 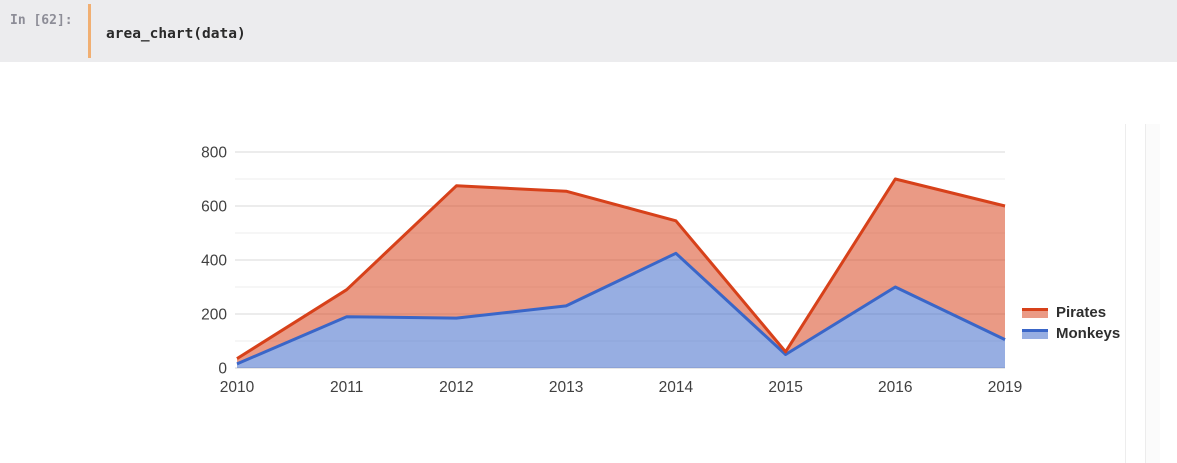 I want to click on y-axis-tick-label: 600, so click(x=214, y=207).